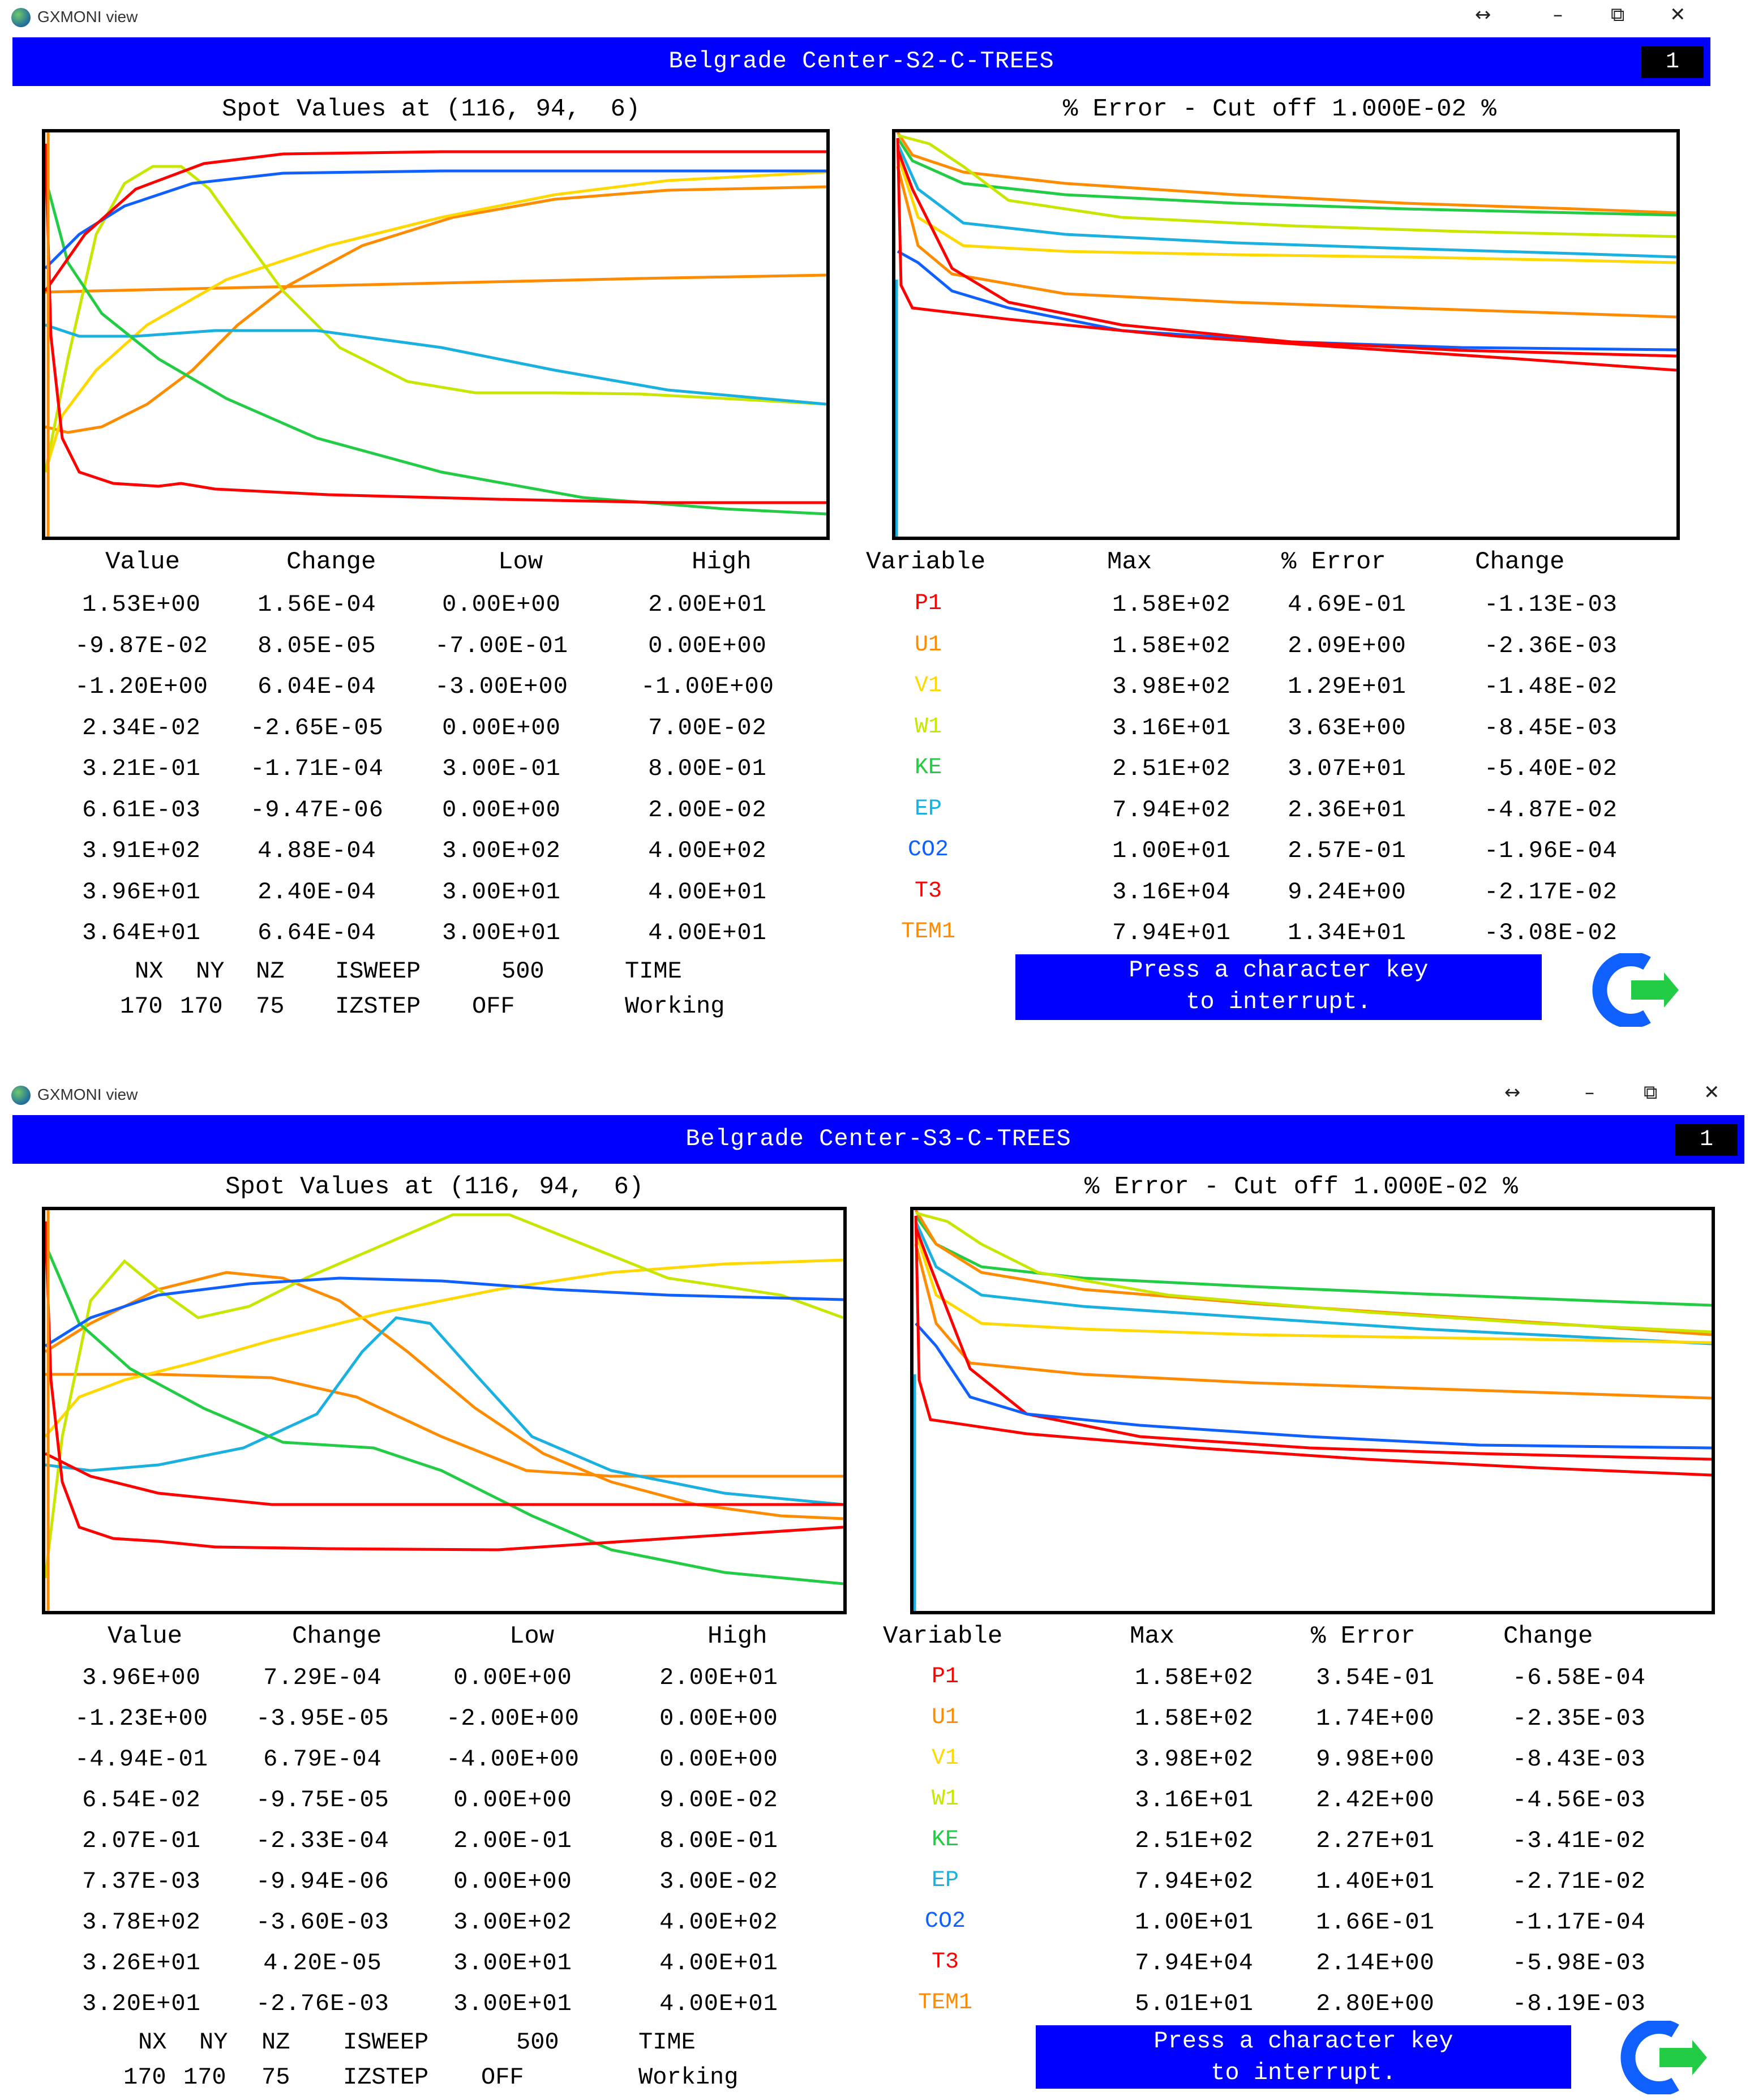 This screenshot has width=1754, height=2100. Describe the element at coordinates (149, 971) in the screenshot. I see `footer-label-nx: NX` at that location.